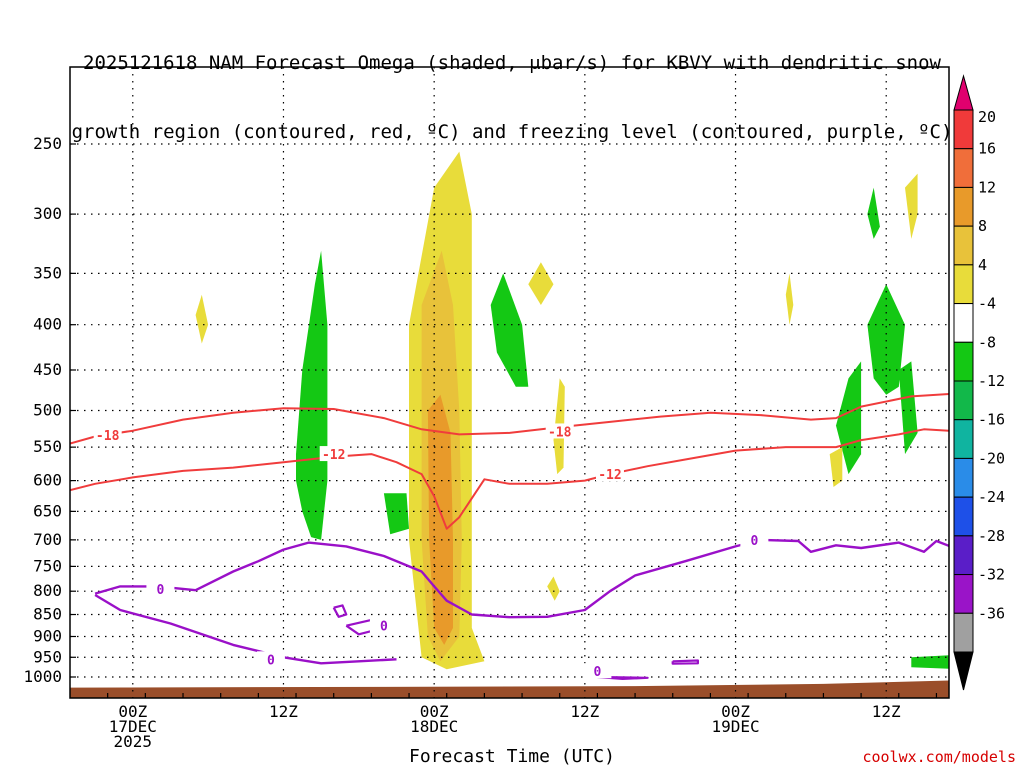 This screenshot has height=768, width=1024. I want to click on ground-fill, so click(509, 689).